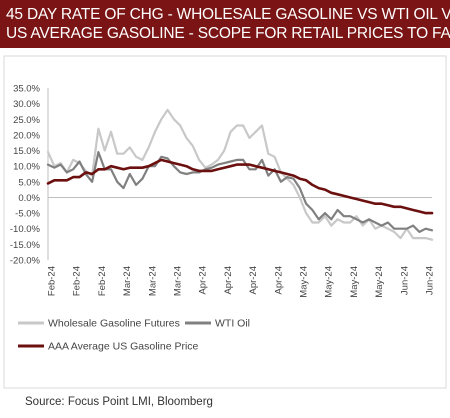 Image resolution: width=450 pixels, height=418 pixels. I want to click on y-tick-label: 0.0%, so click(29, 198).